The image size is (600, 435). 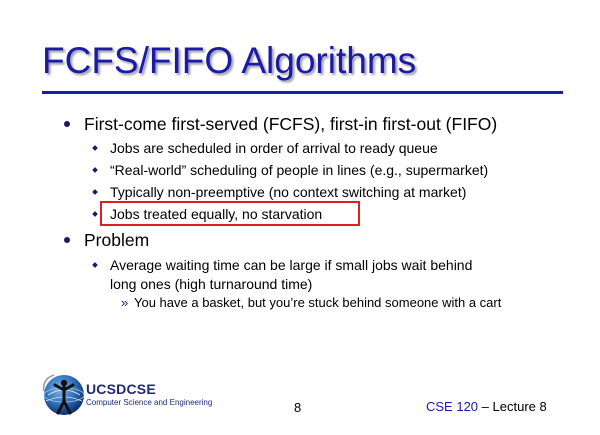 I want to click on subbullet-text: Jobs treated equally, no starvation, so click(x=216, y=214).